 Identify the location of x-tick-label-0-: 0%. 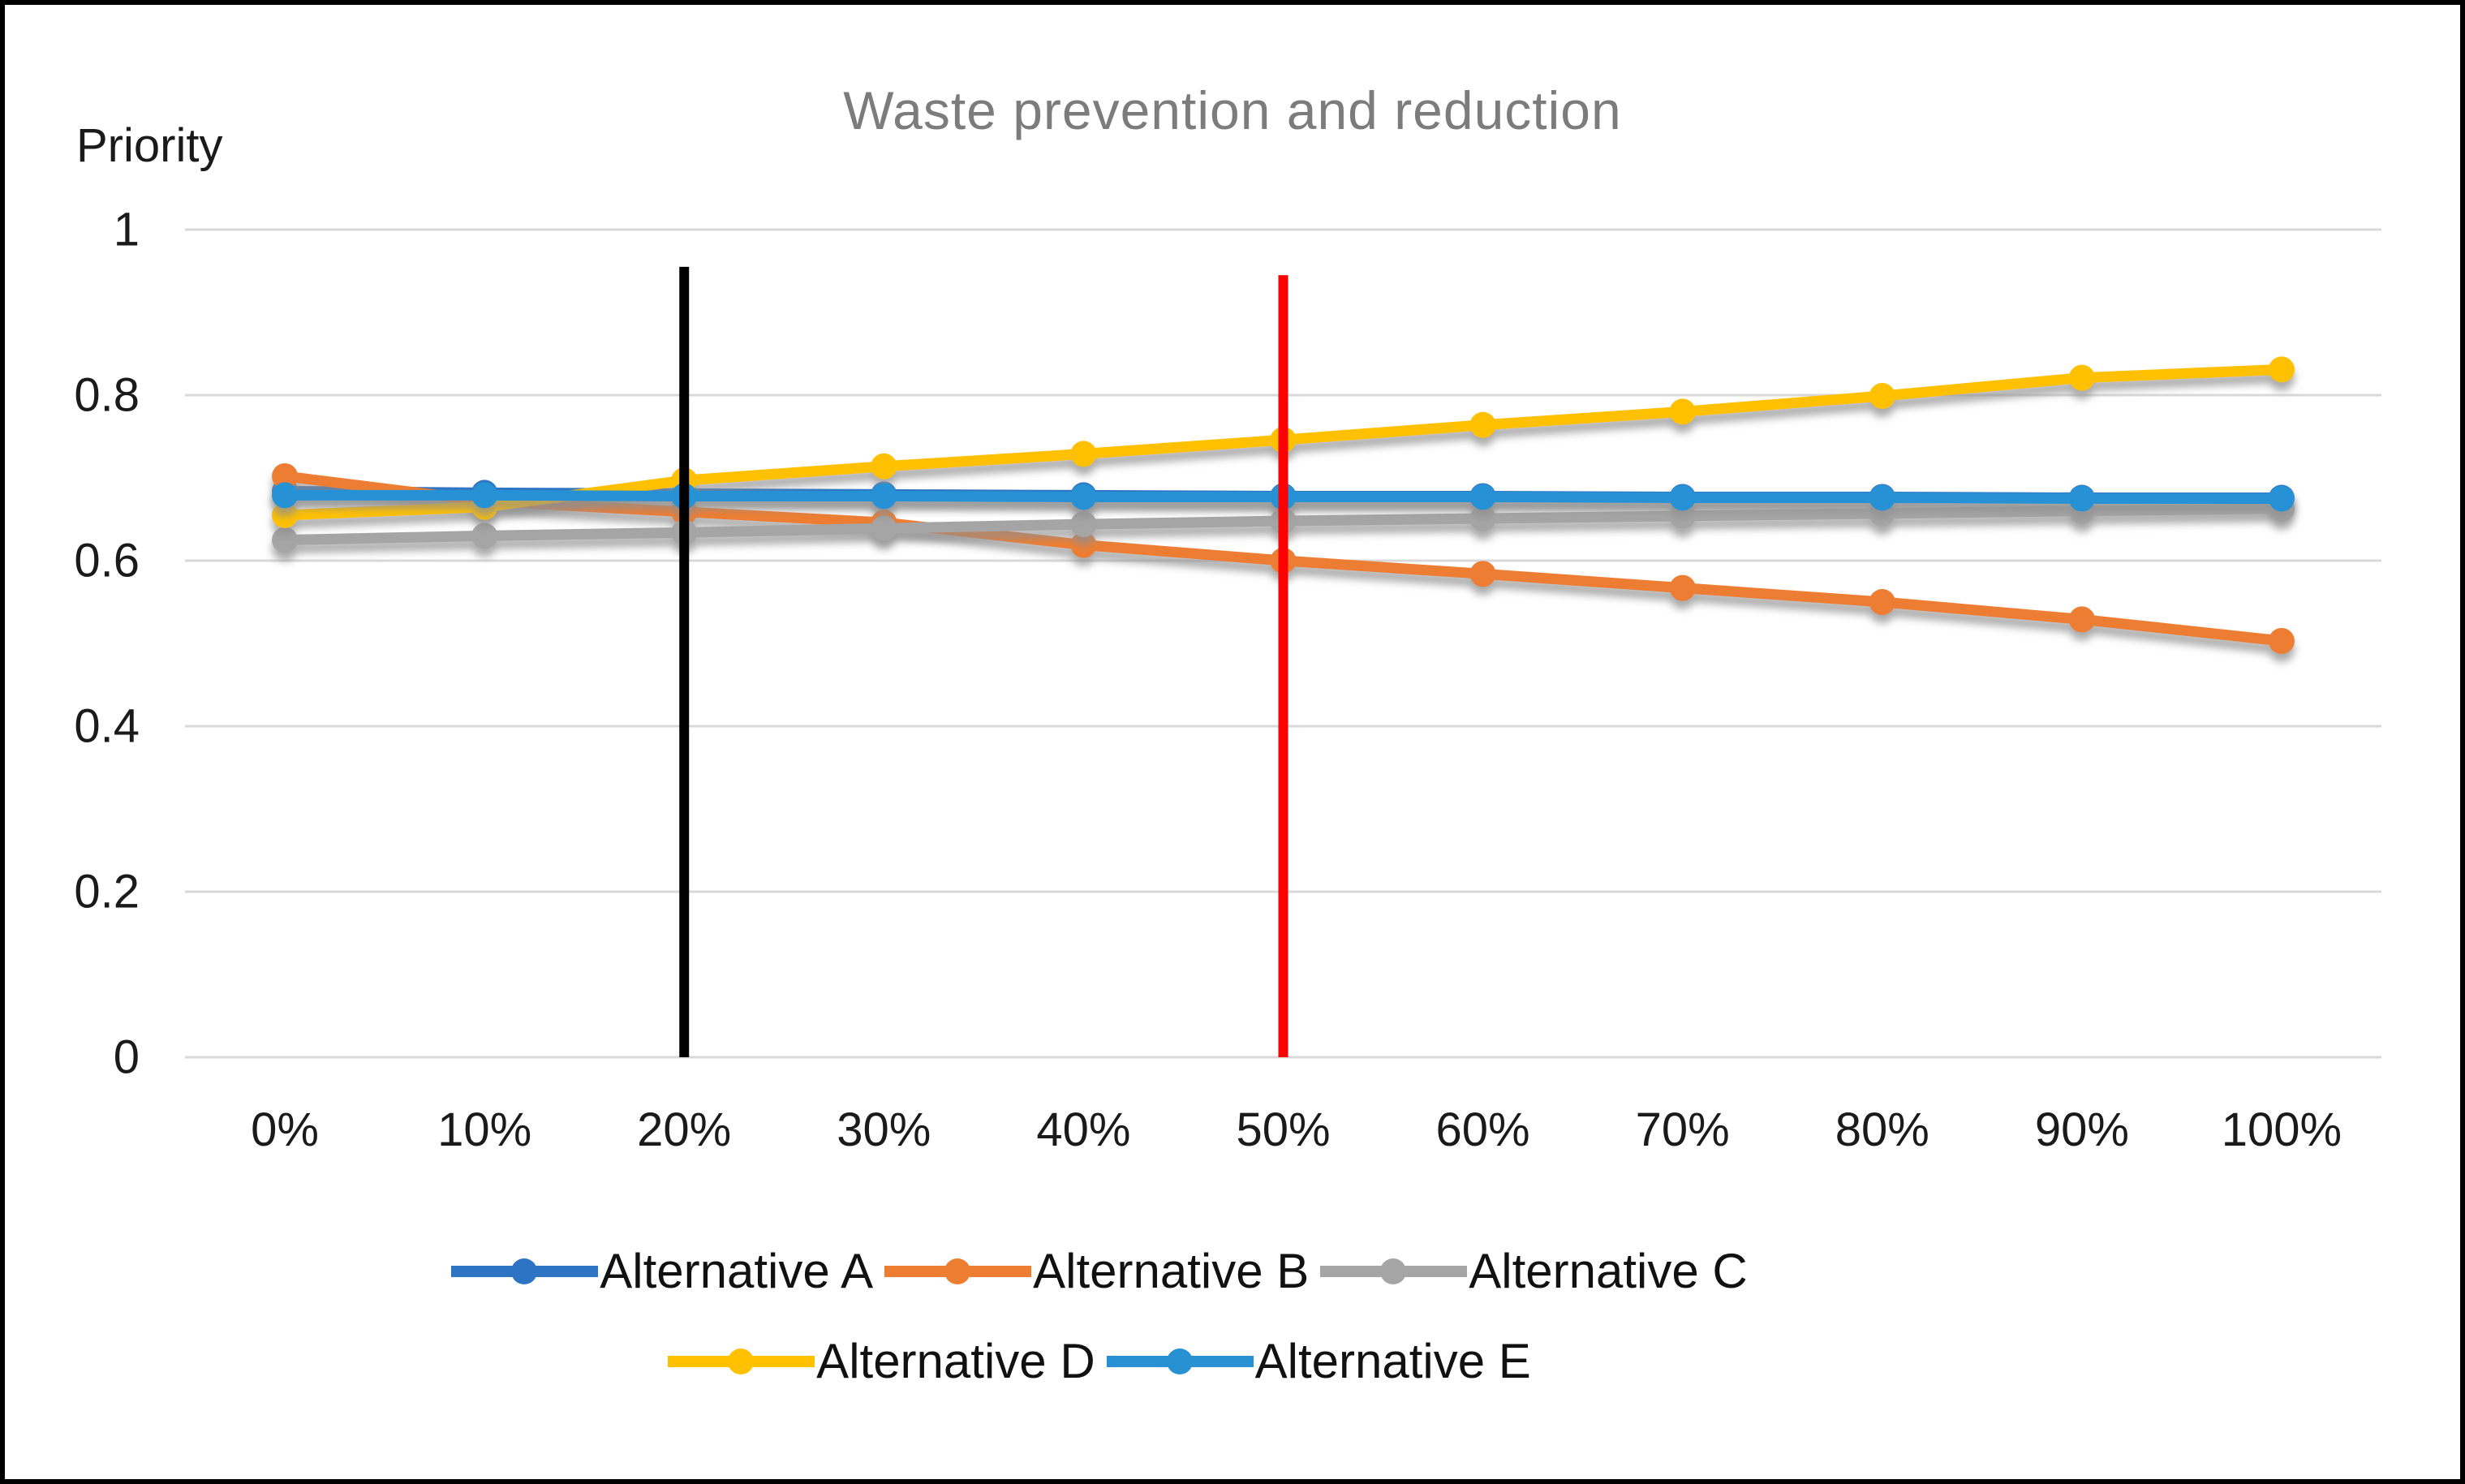
(285, 1129).